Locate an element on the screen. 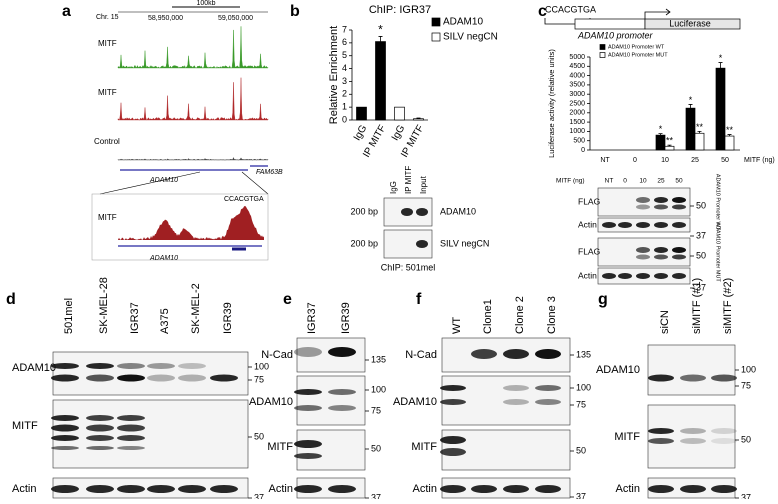 The width and height of the screenshot is (778, 504). panel-letter: f is located at coordinates (419, 299).